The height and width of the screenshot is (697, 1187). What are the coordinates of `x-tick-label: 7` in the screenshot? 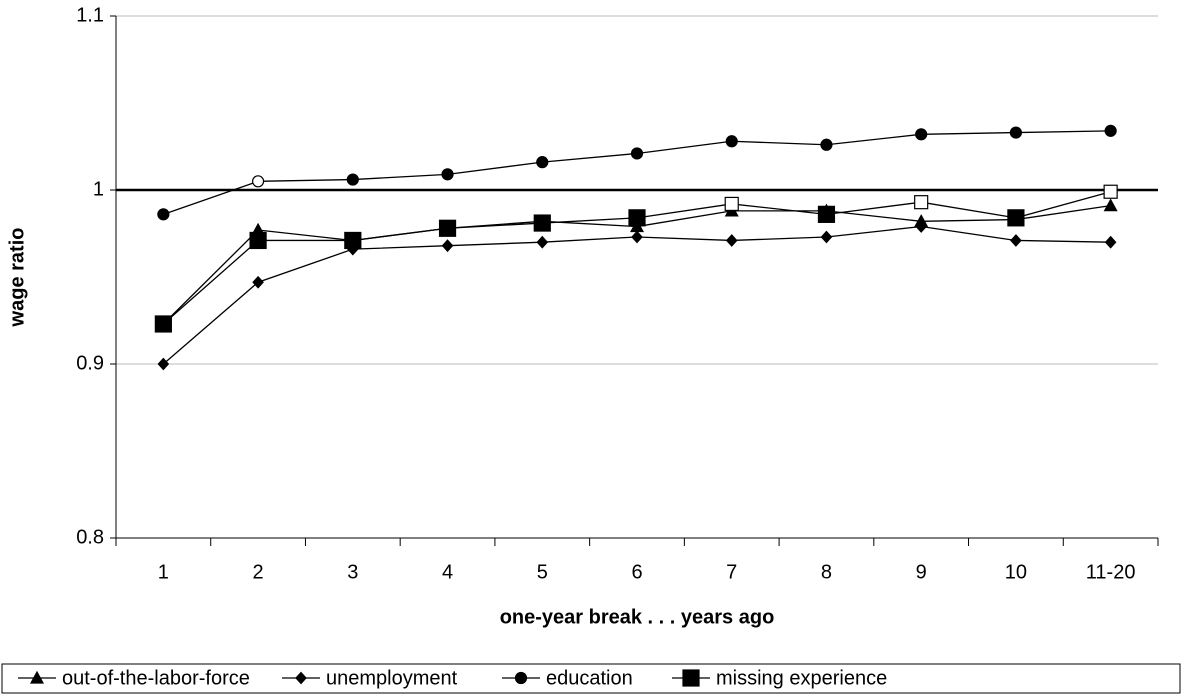 It's located at (731, 572).